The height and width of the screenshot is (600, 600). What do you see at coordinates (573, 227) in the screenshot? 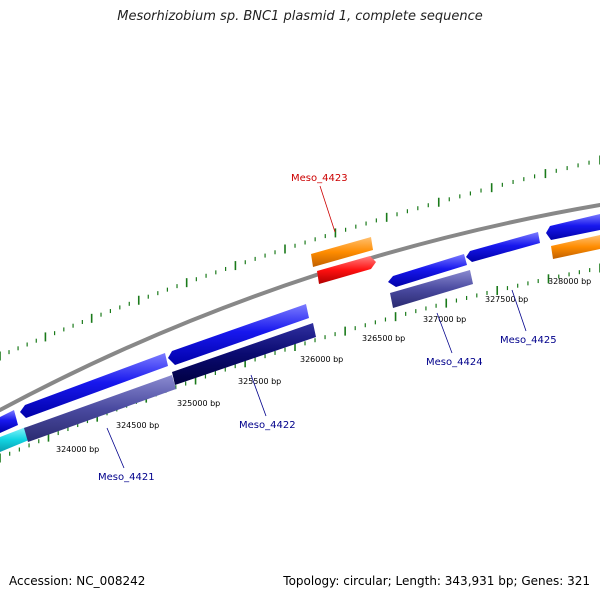
I see `gene-feature-next-forward` at bounding box center [573, 227].